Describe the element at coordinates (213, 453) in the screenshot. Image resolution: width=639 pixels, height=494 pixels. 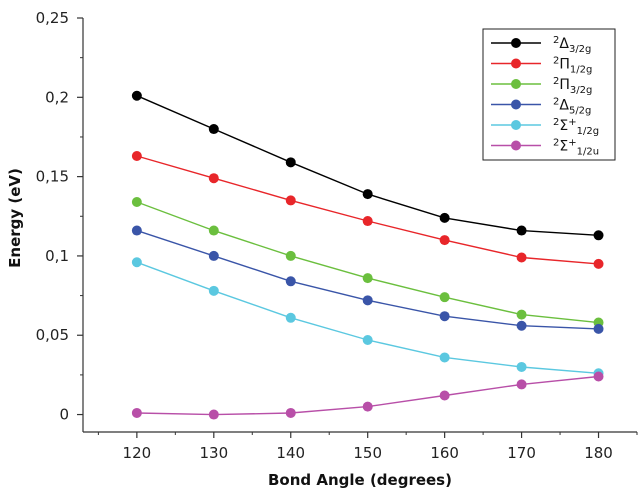
I see `x-tick-label: 130` at that location.